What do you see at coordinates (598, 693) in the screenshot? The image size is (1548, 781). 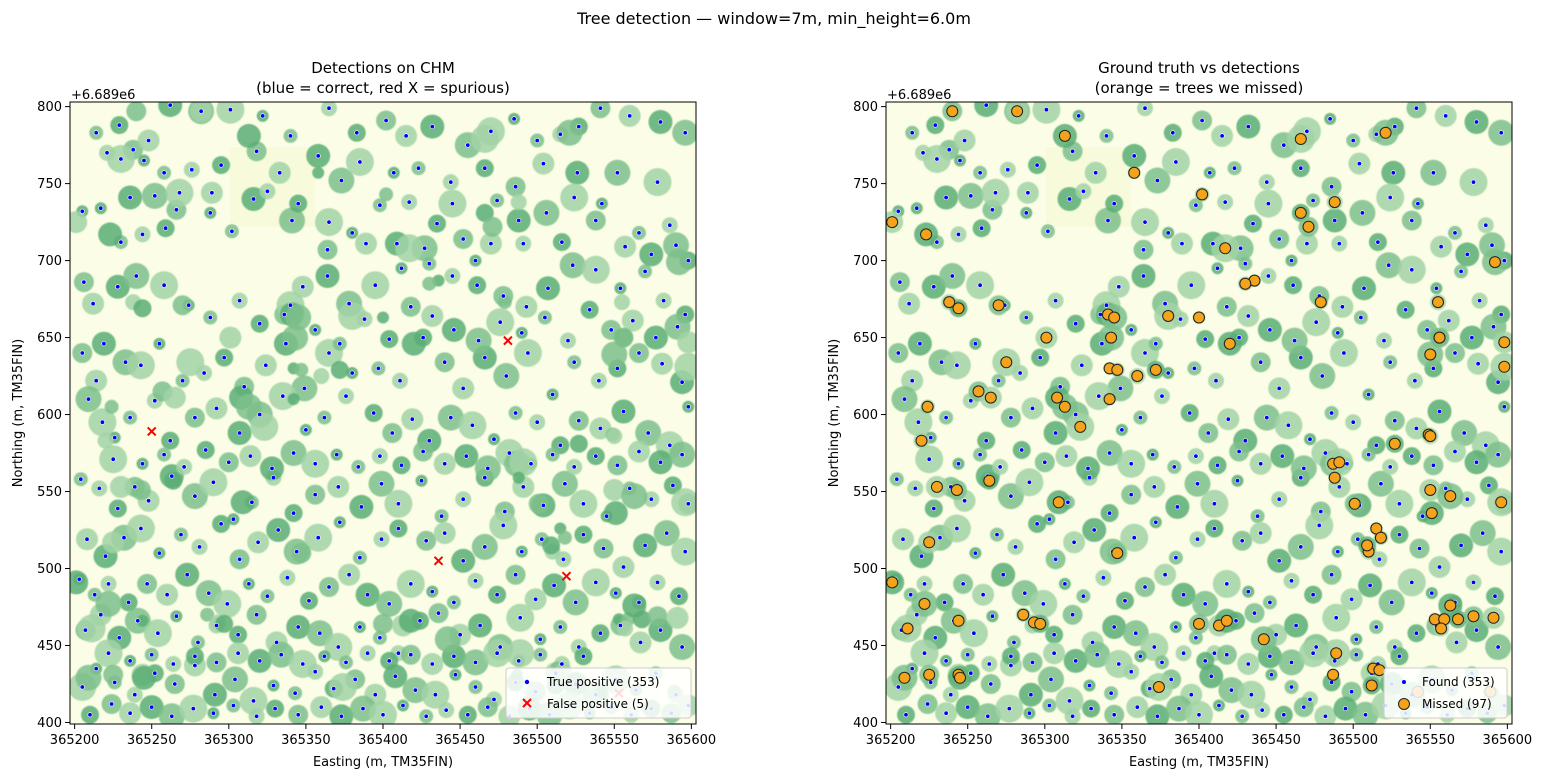 I see `panel-1-legend-box` at bounding box center [598, 693].